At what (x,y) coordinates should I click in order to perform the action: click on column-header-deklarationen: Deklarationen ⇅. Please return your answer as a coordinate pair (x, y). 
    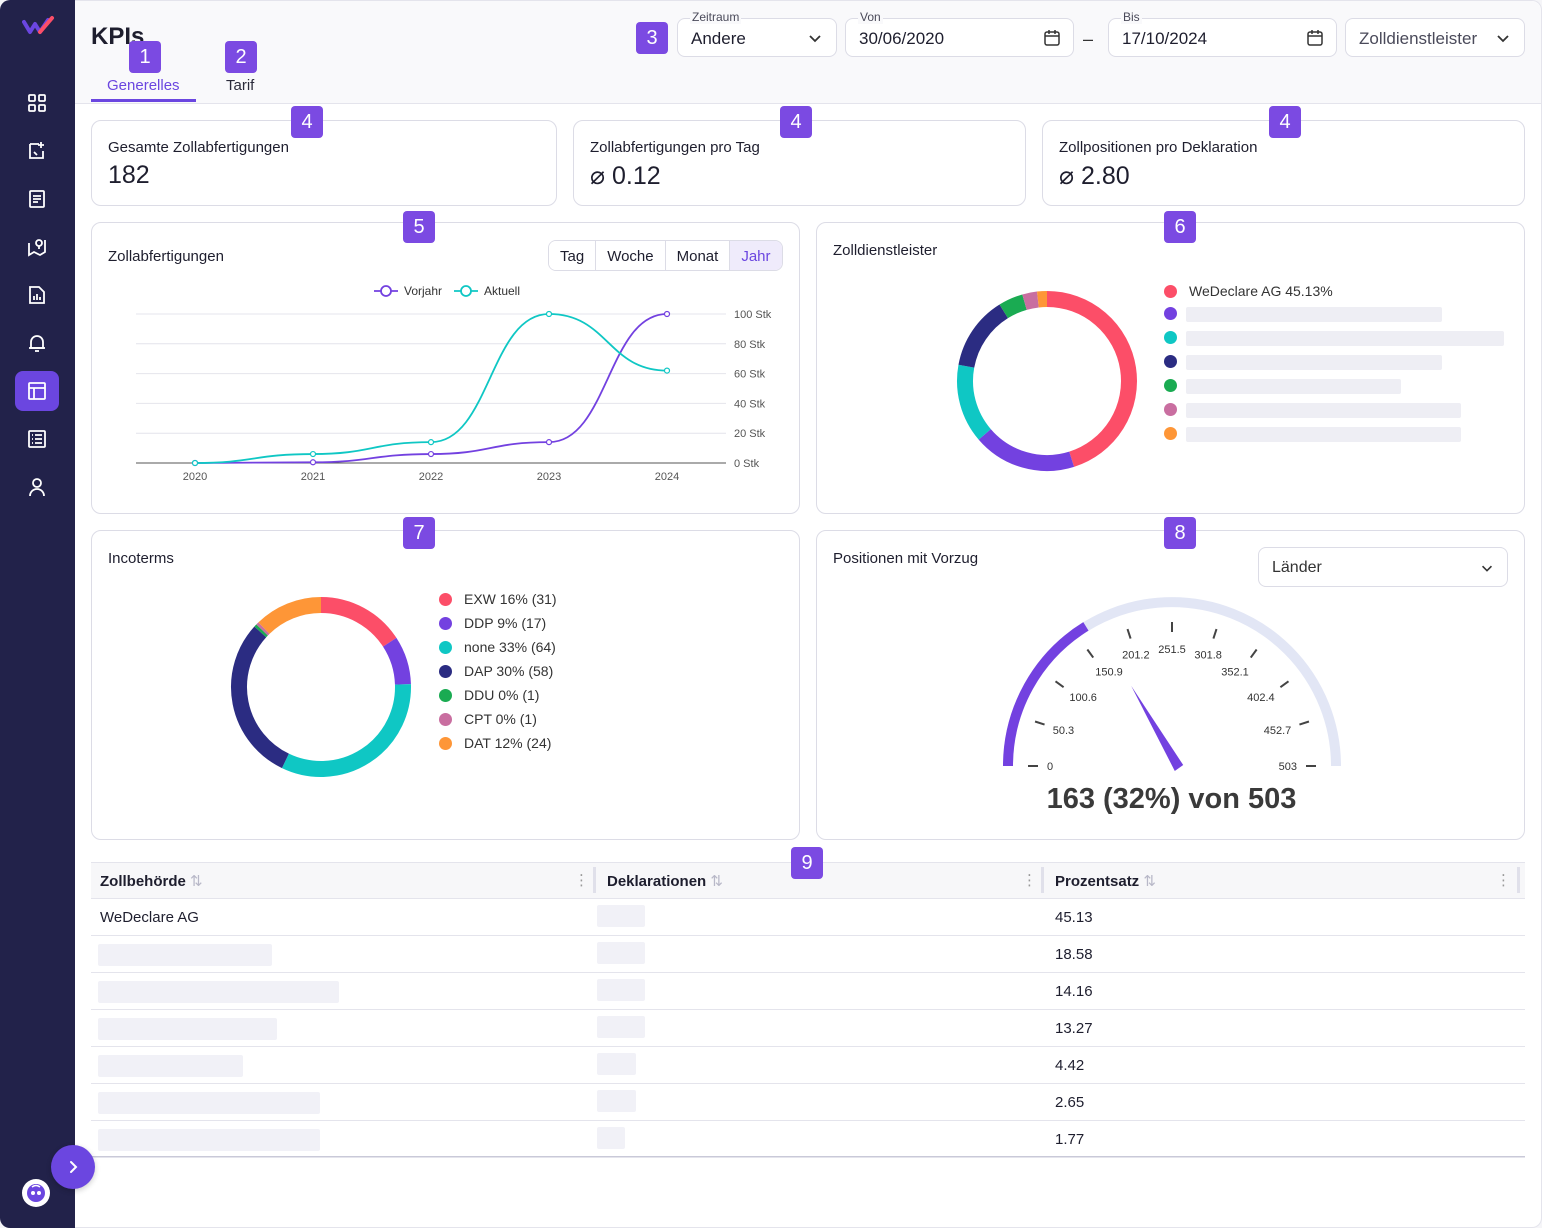
    Looking at the image, I should click on (665, 881).